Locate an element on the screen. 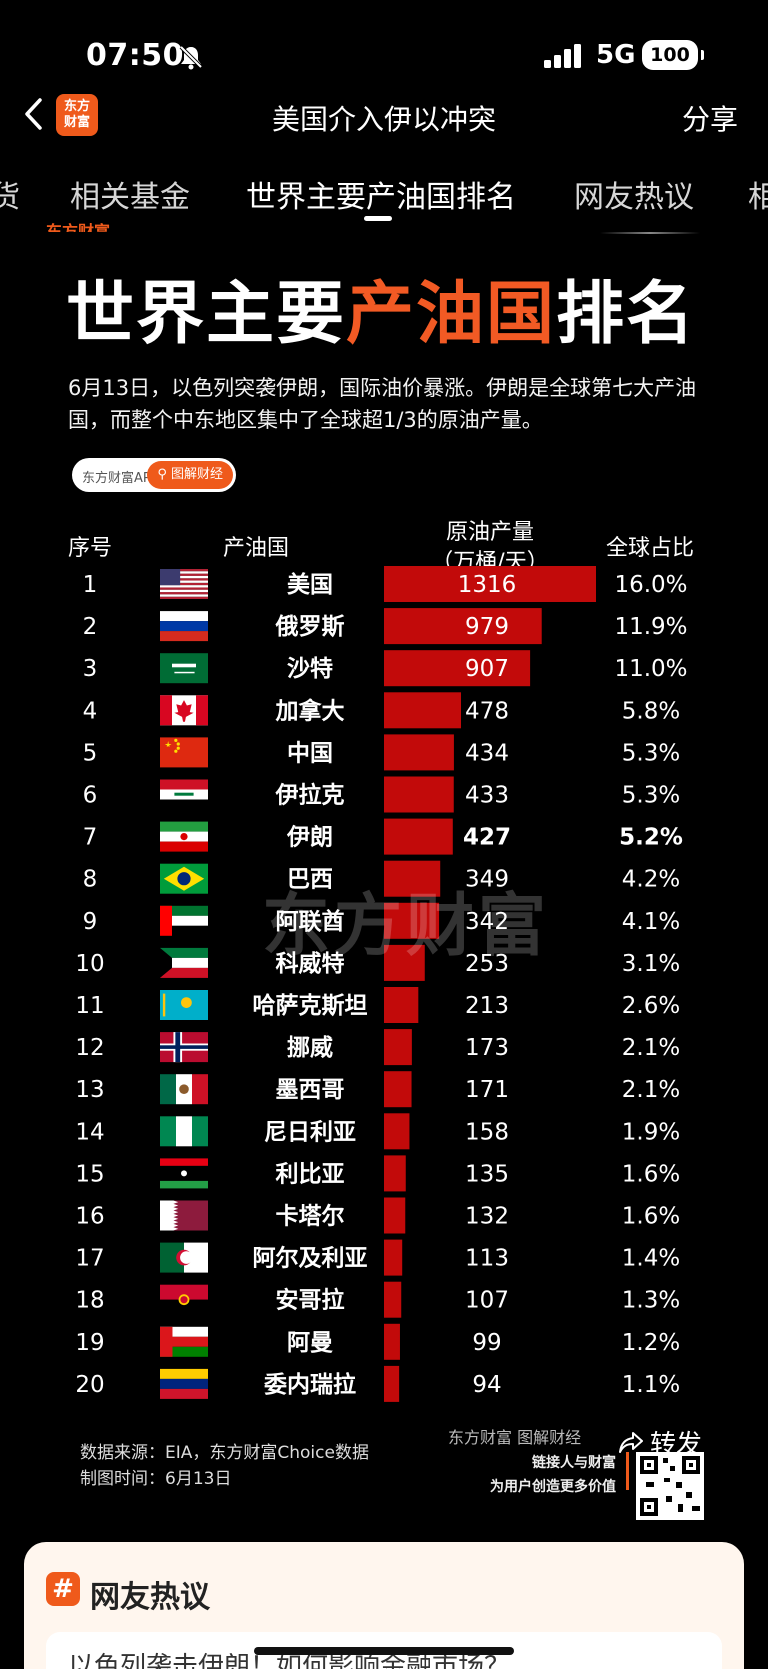 The image size is (768, 1669). country-label: 阿尔及利亚 is located at coordinates (310, 1258).